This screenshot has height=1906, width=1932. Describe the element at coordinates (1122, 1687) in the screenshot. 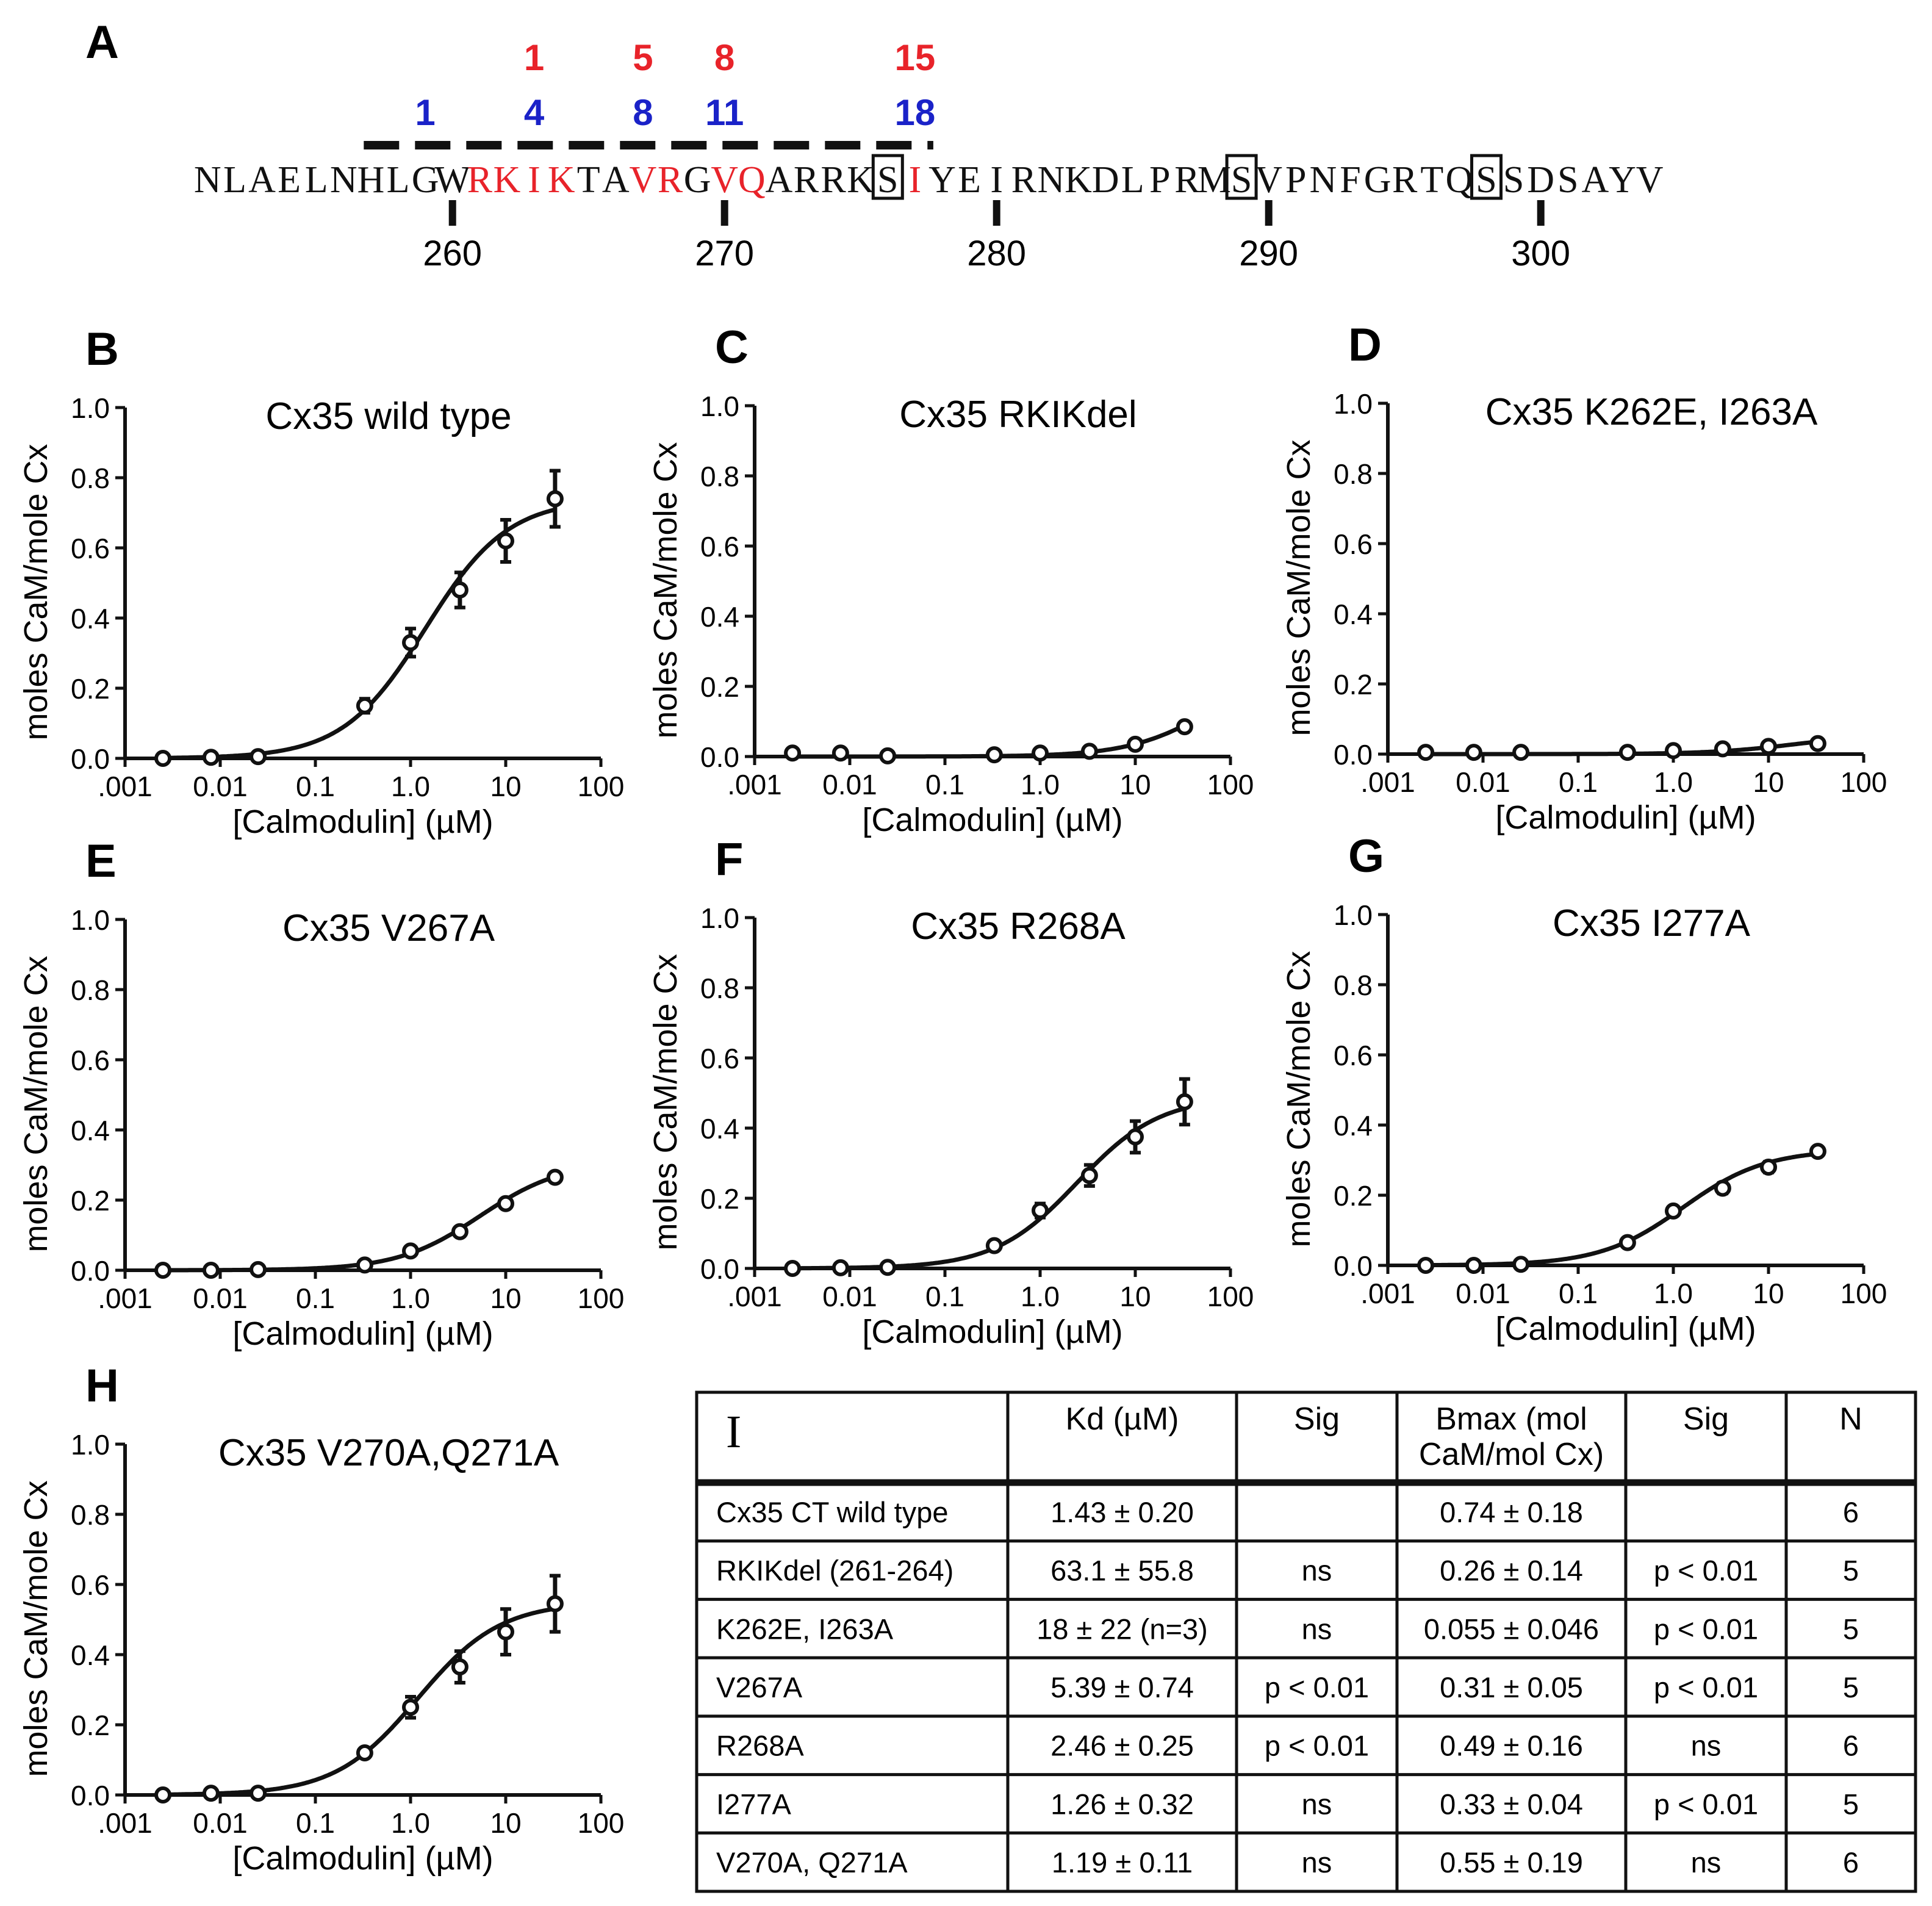

I see `table-cell: 5.39 ± 0.74` at that location.